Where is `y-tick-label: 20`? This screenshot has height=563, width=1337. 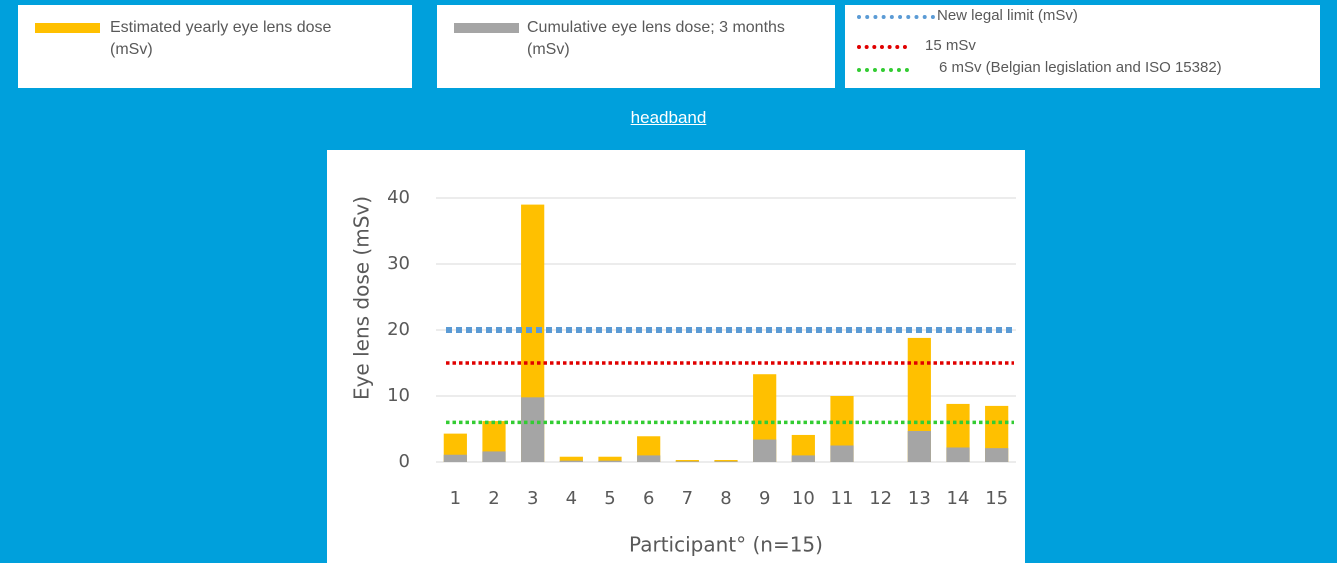 y-tick-label: 20 is located at coordinates (398, 329).